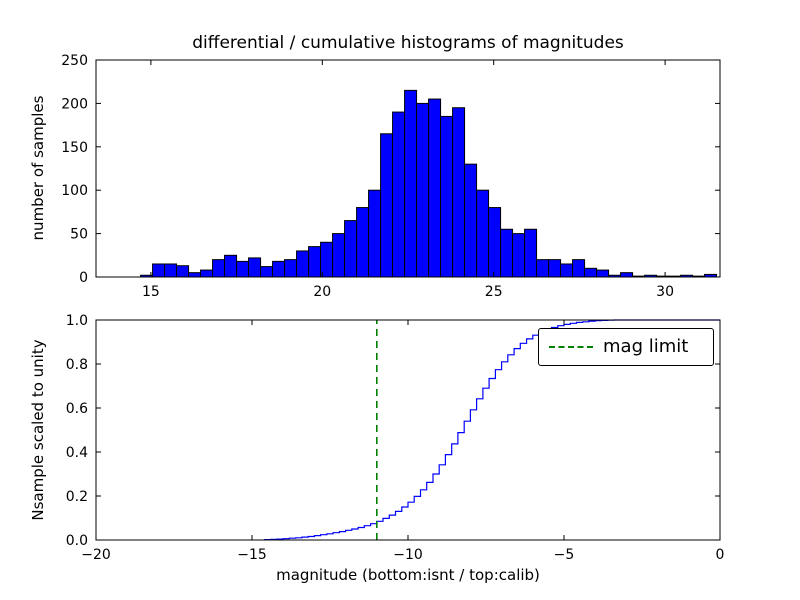  I want to click on legend-label: mag limit, so click(646, 346).